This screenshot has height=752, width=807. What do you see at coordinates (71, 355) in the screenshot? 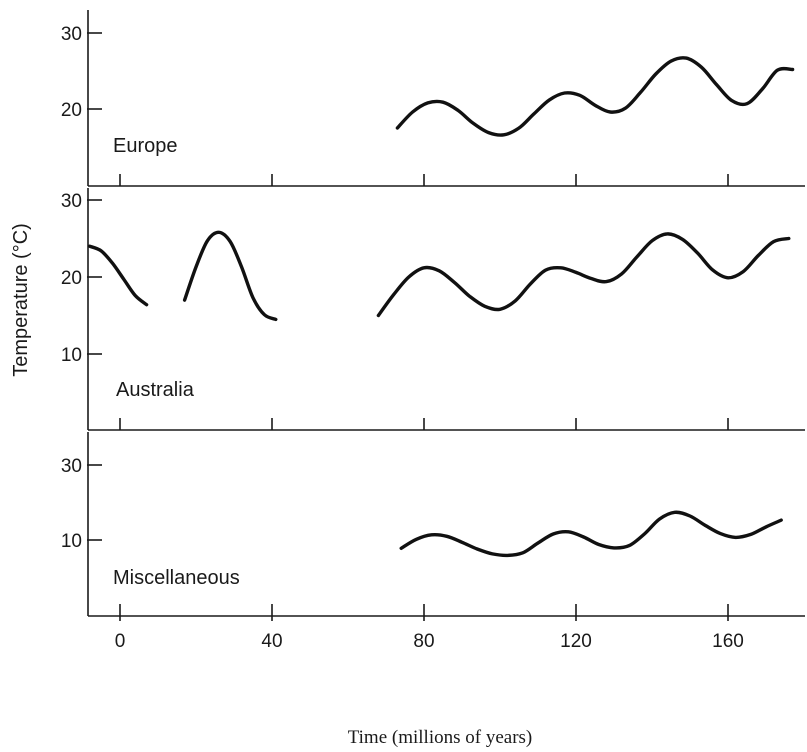
I see `australia-y-tick-label-10: 10` at bounding box center [71, 355].